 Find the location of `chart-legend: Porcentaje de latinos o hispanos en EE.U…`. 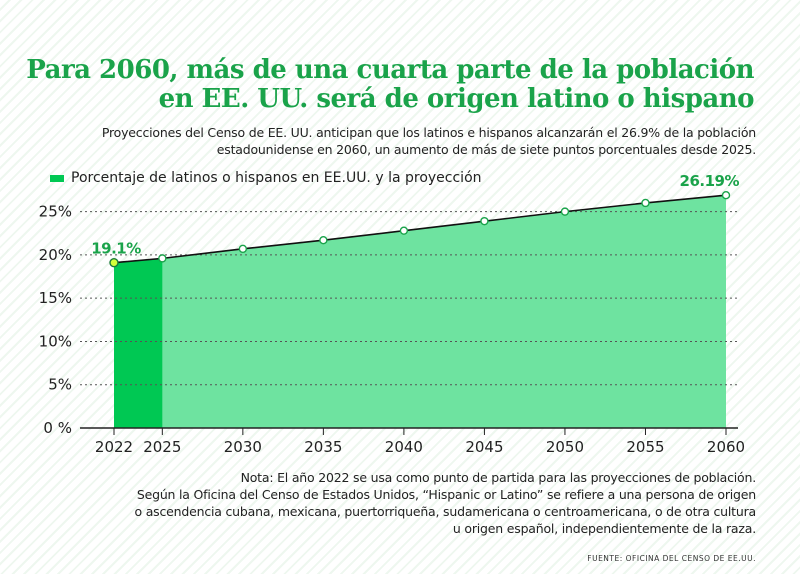

chart-legend: Porcentaje de latinos o hispanos en EE.U… is located at coordinates (266, 178).